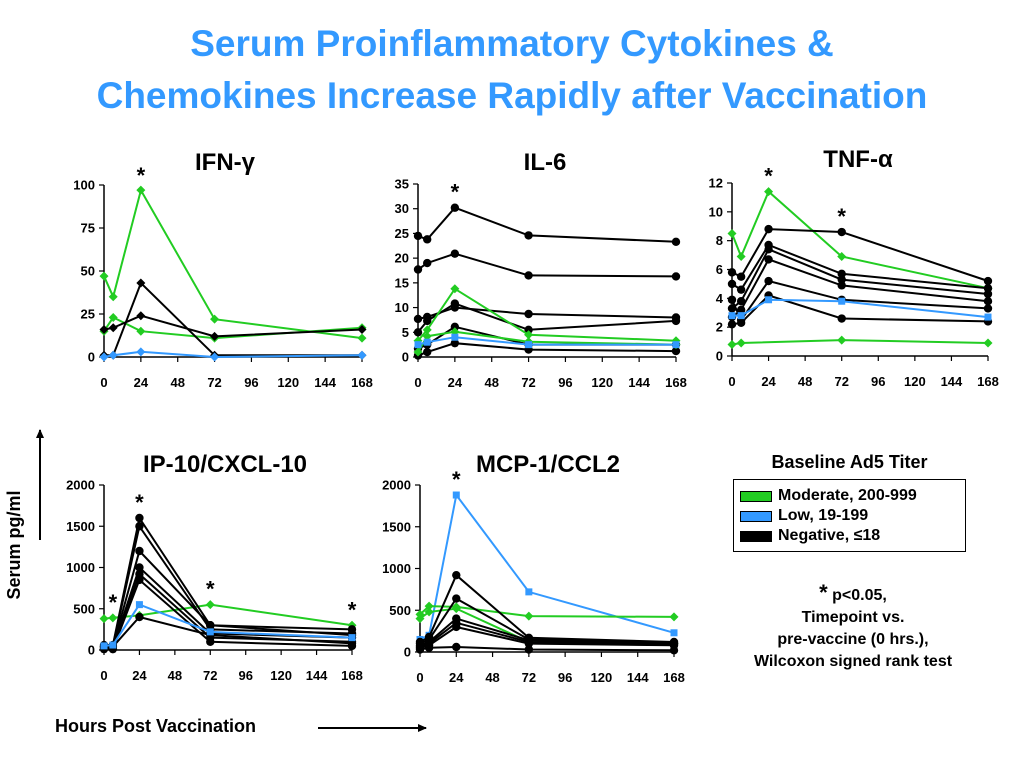 The width and height of the screenshot is (1024, 768). What do you see at coordinates (823, 592) in the screenshot?
I see `note-star: *` at bounding box center [823, 592].